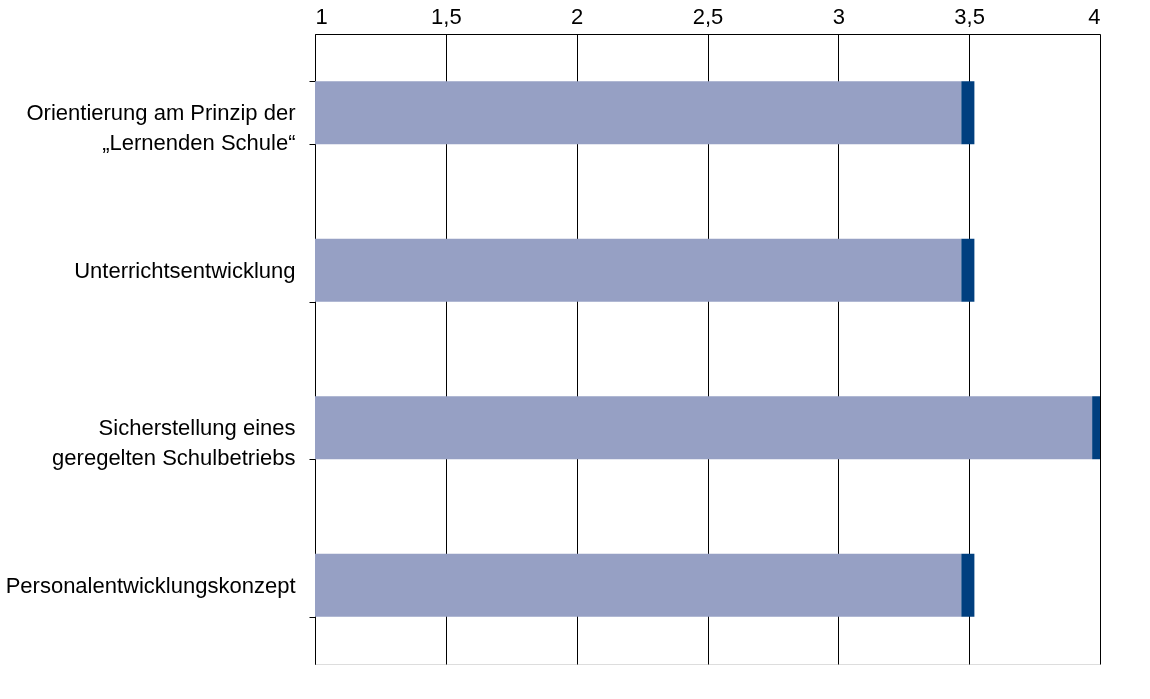  Describe the element at coordinates (577, 16) in the screenshot. I see `x-tick-label: 2` at that location.